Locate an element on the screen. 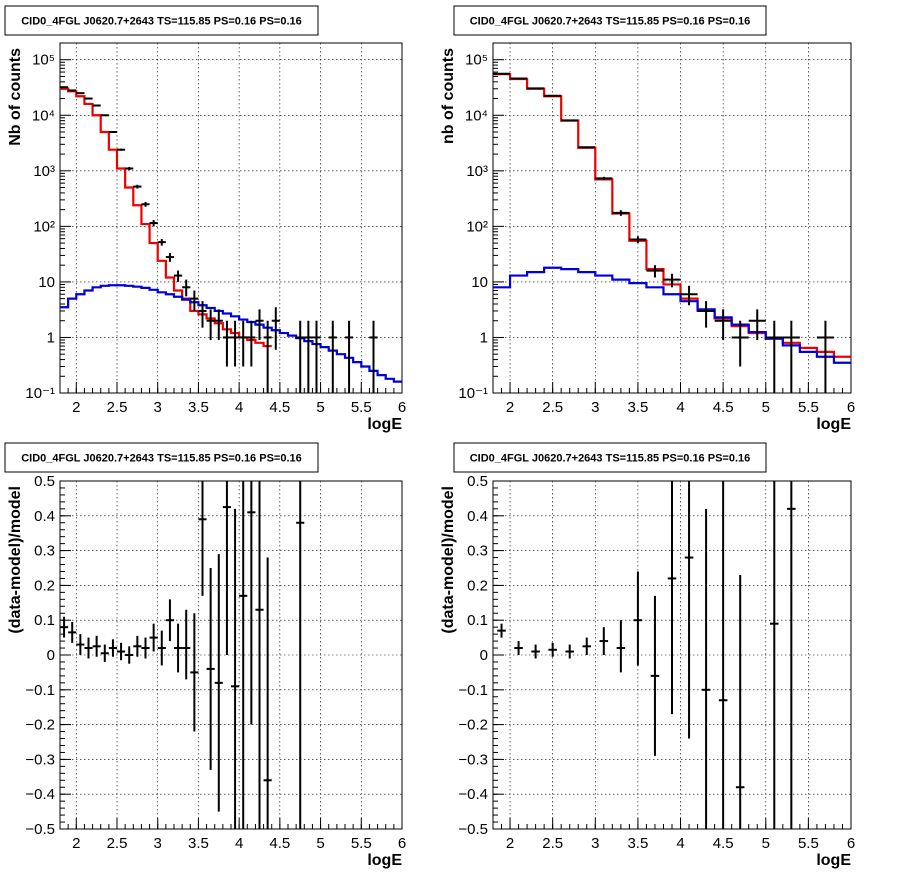 Image resolution: width=898 pixels, height=875 pixels. x-tick-label: 4 is located at coordinates (239, 843).